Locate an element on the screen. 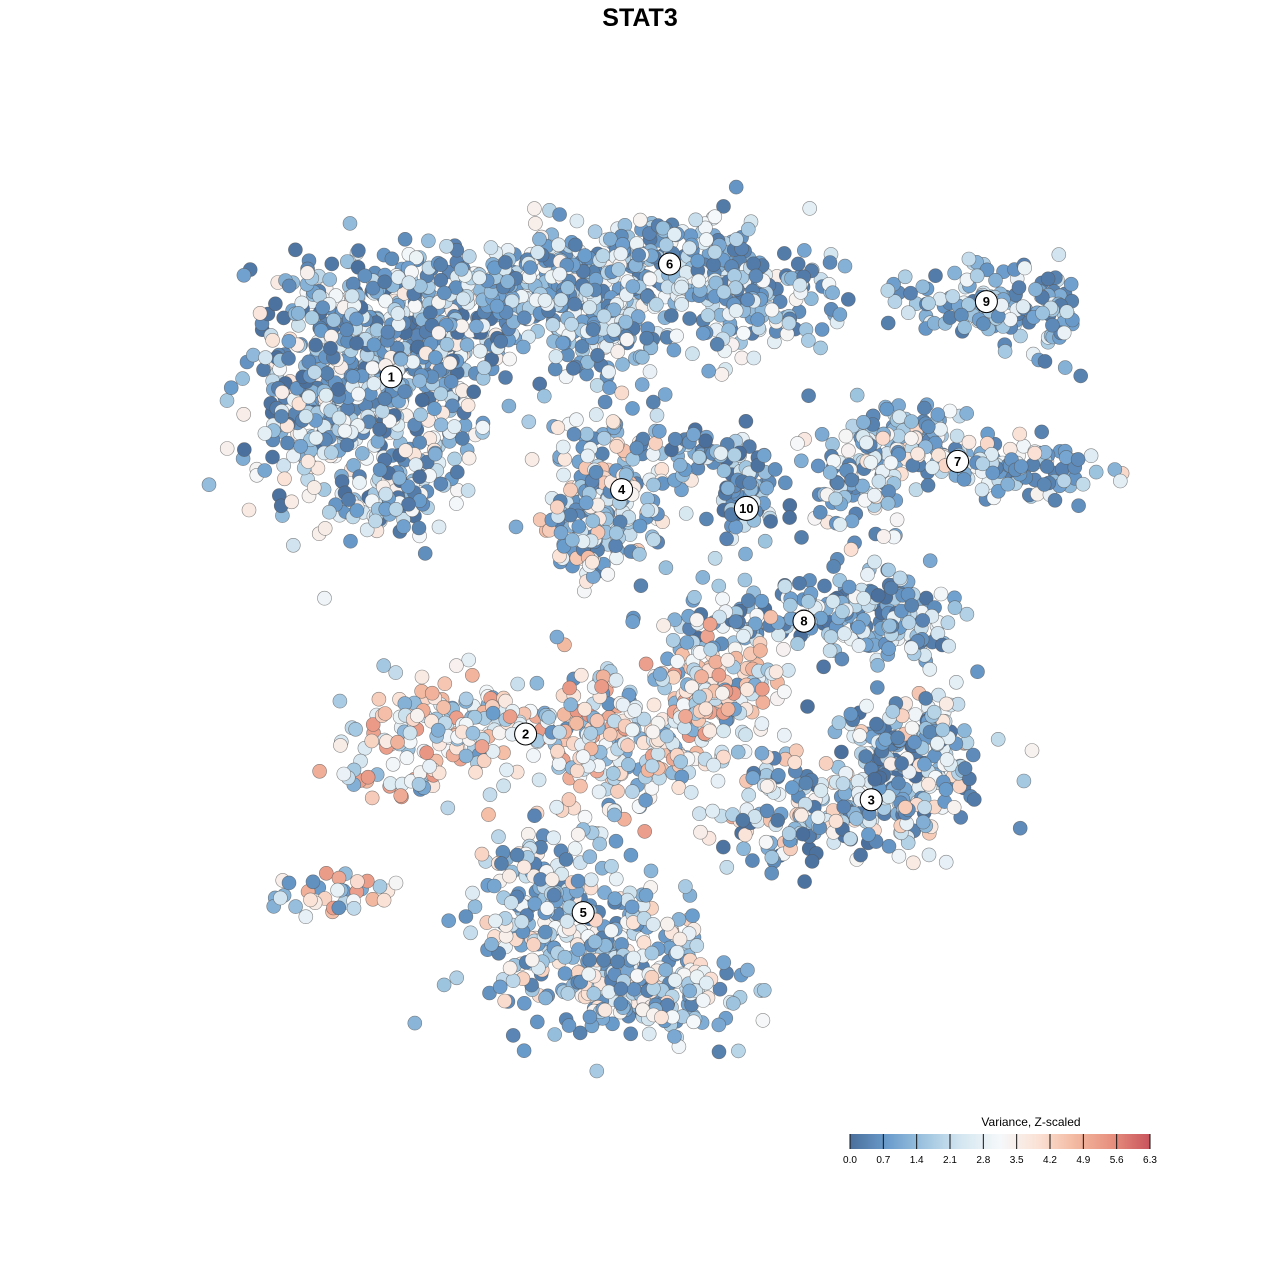  legend-tick-label: 0.7 is located at coordinates (883, 1160).